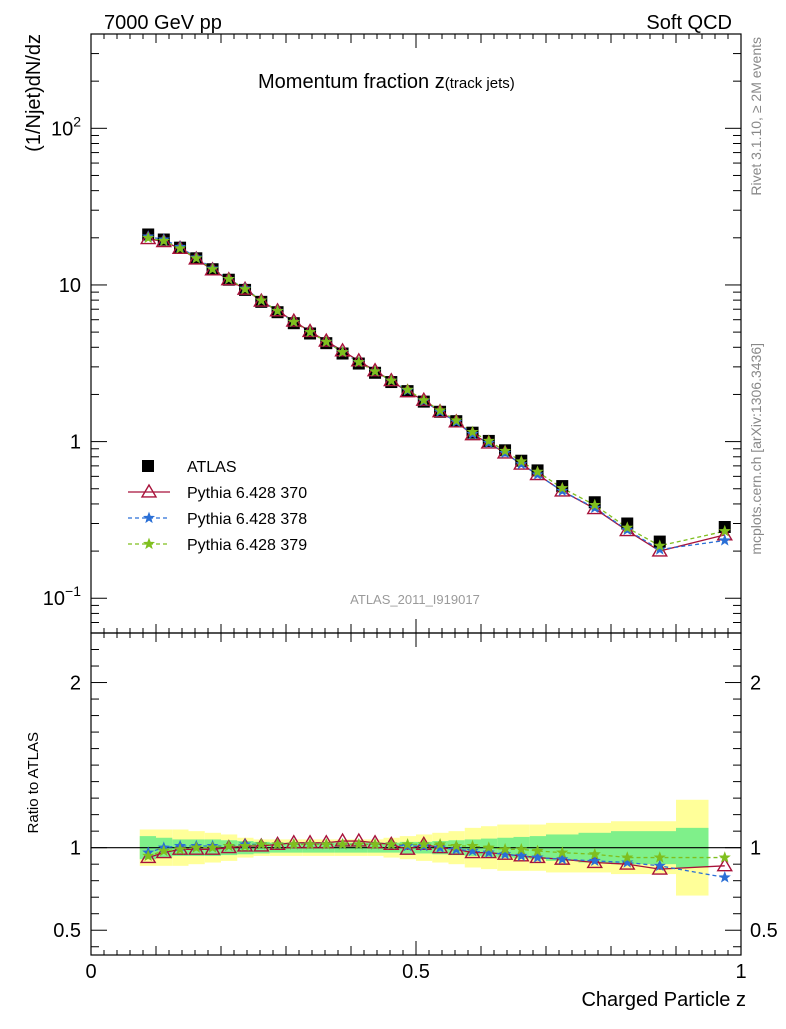 This screenshot has width=786, height=1029. I want to click on chart-title: Momentum fraction z(track jets), so click(386, 82).